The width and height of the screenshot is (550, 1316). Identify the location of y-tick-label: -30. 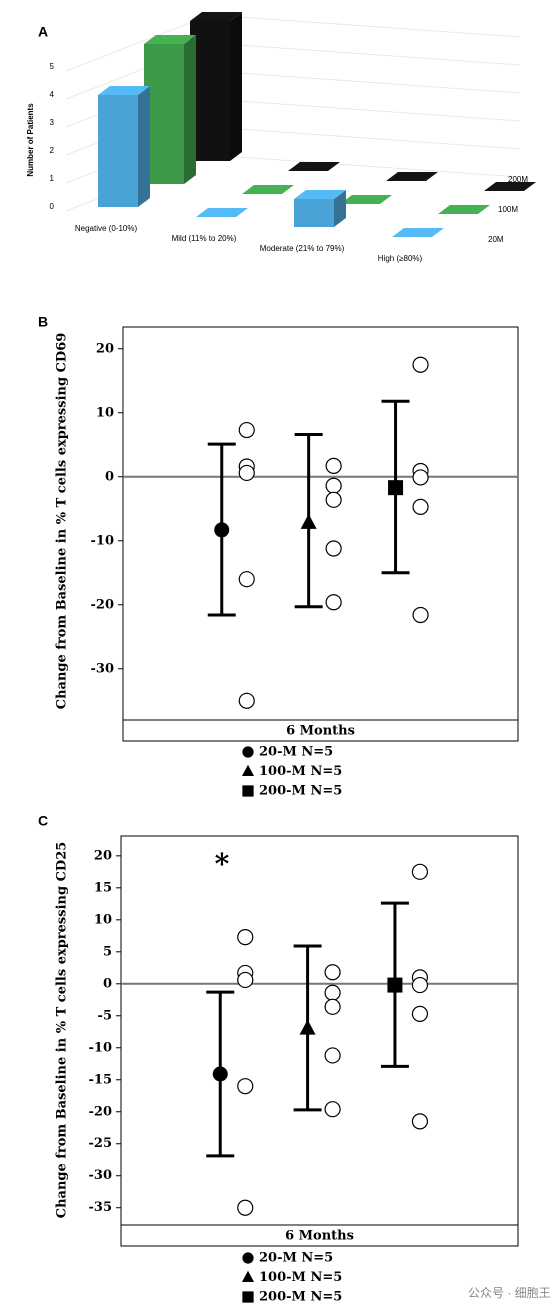
(103, 668).